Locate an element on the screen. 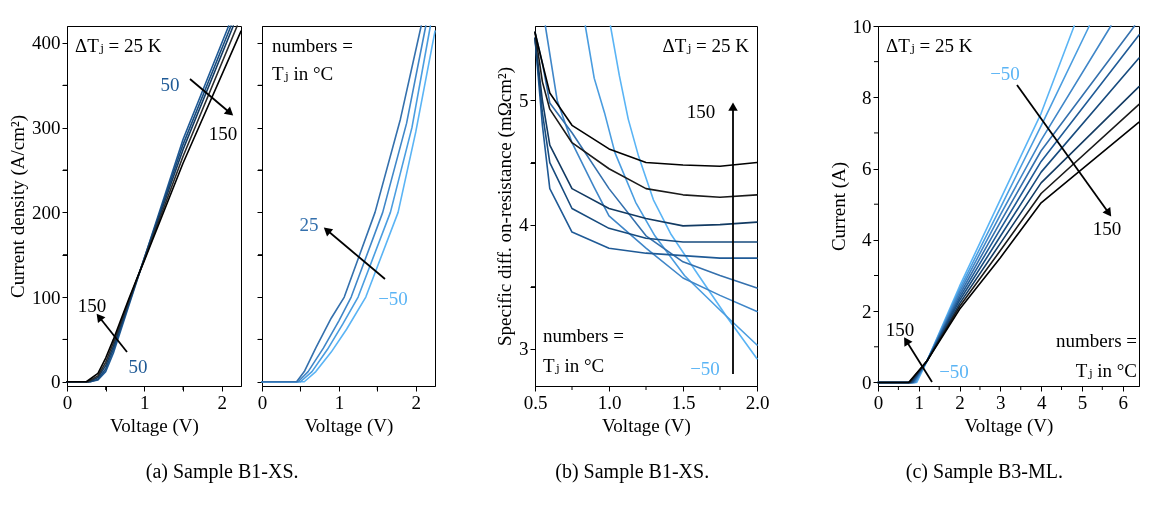 This screenshot has height=505, width=1165. x-tick-label: 4 is located at coordinates (1041, 402).